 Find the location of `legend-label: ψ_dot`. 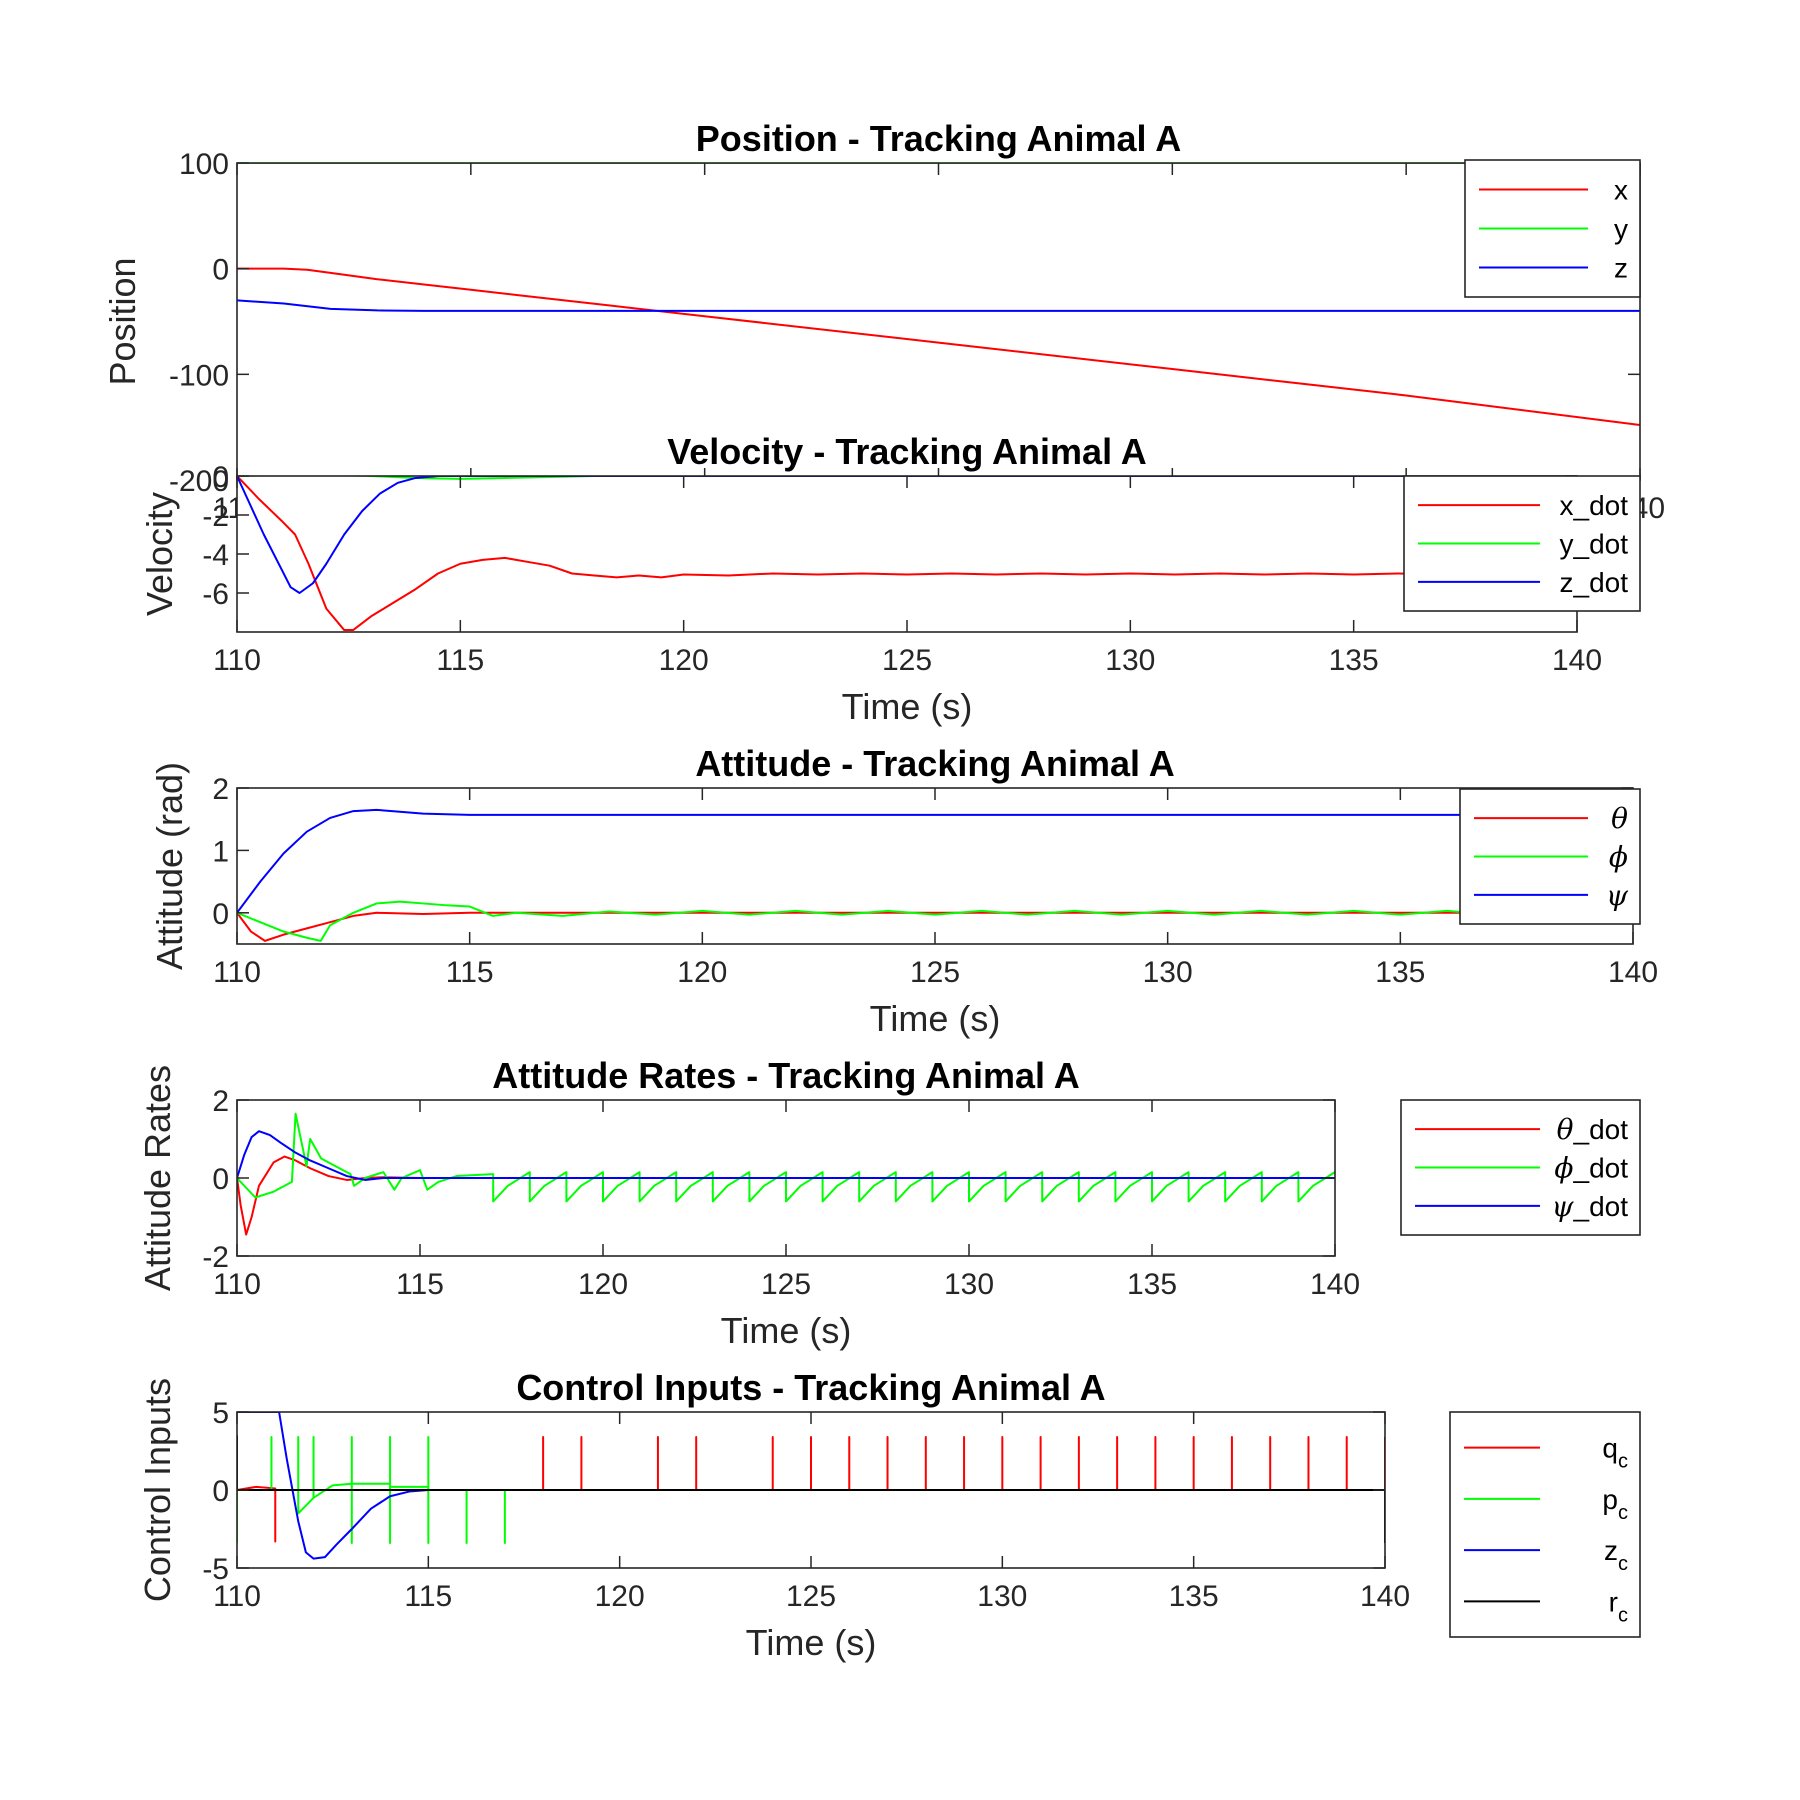

legend-label: ψ_dot is located at coordinates (1590, 1206).